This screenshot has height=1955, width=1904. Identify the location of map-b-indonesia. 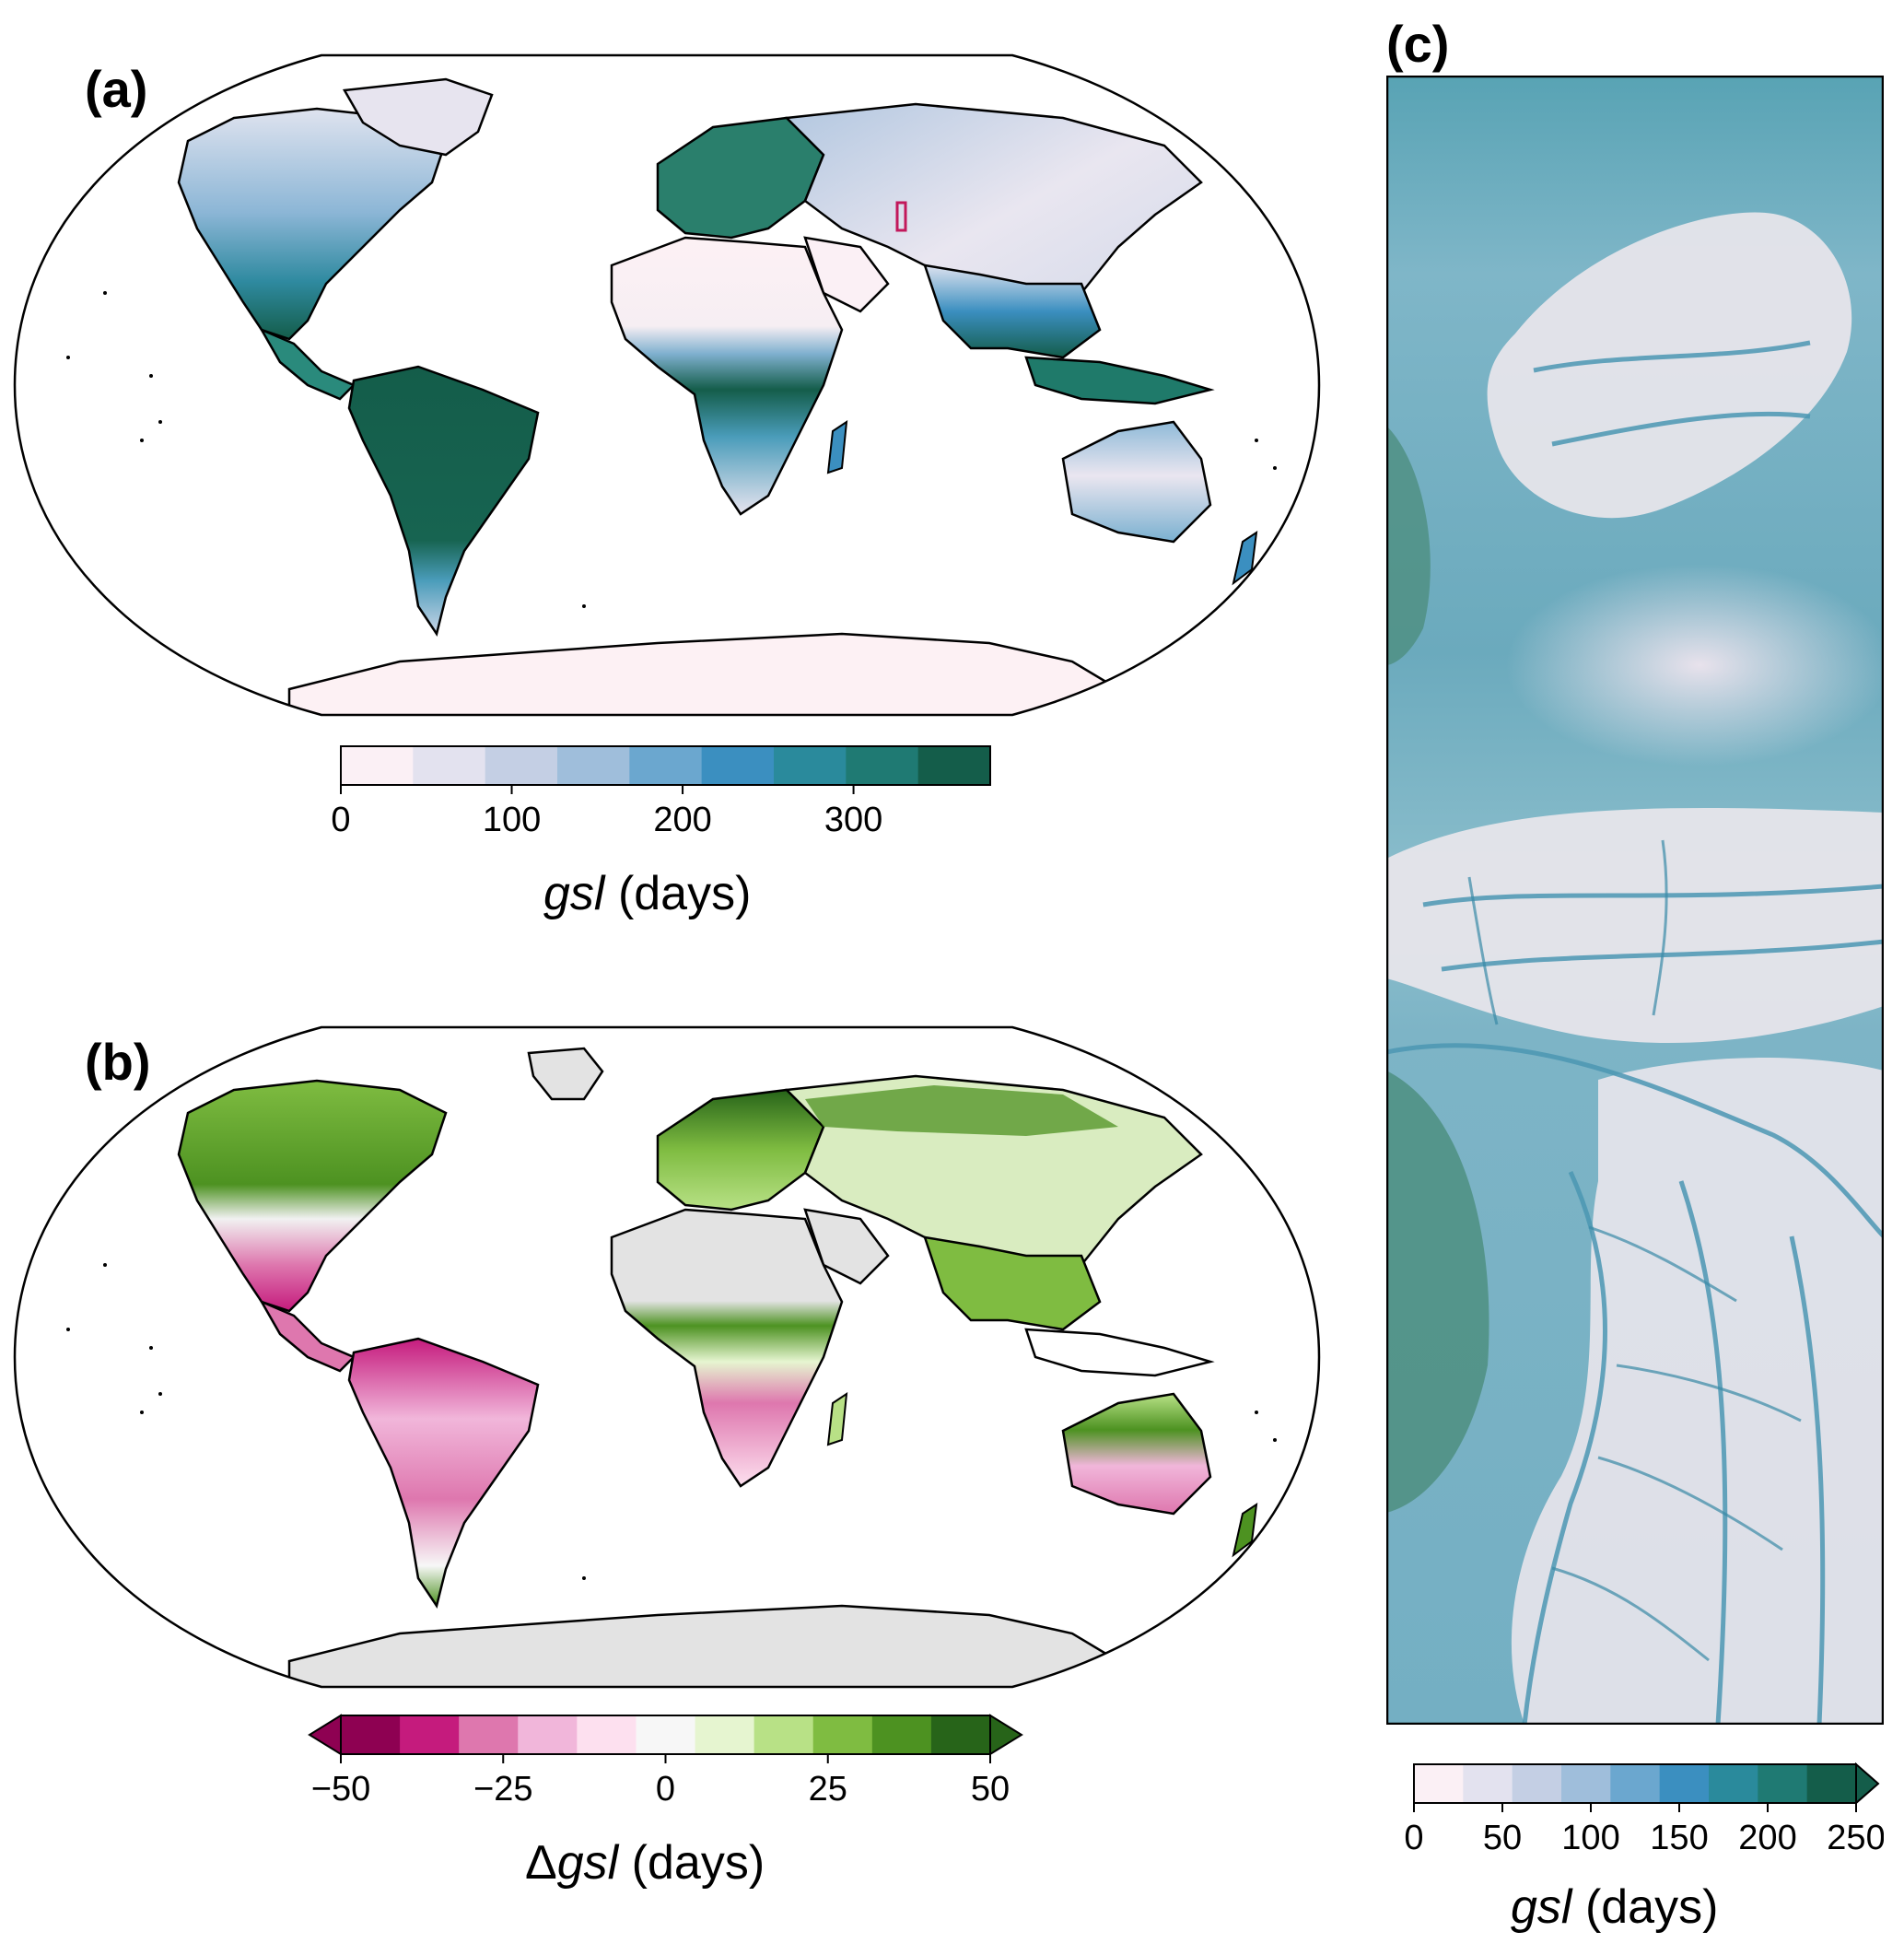
(1119, 1352).